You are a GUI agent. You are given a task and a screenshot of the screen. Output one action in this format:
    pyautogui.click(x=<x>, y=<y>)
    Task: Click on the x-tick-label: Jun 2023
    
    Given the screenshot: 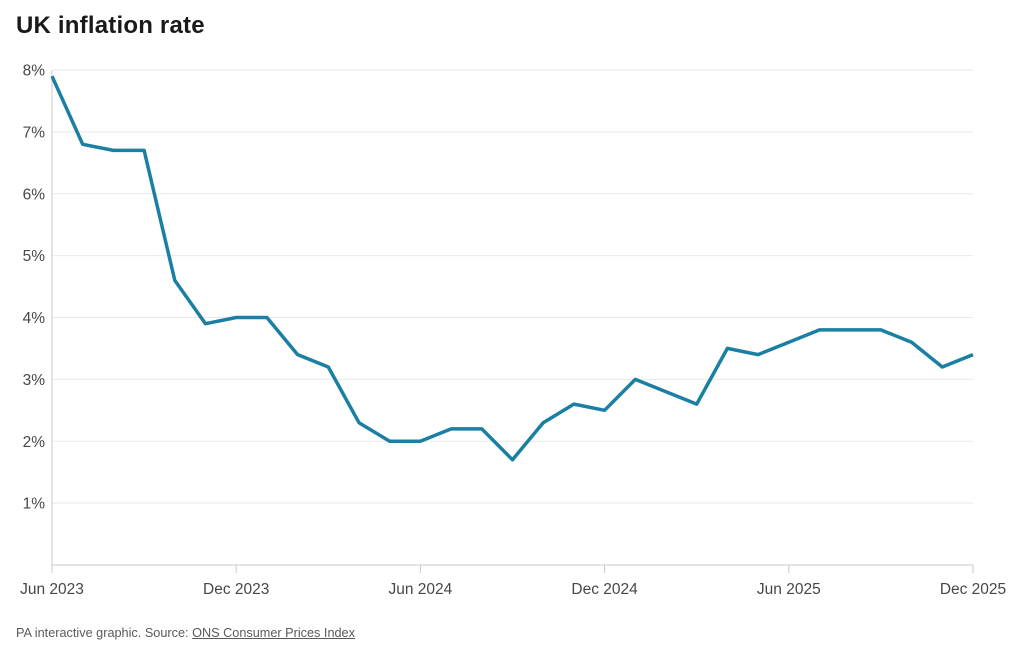 What is the action you would take?
    pyautogui.click(x=52, y=589)
    